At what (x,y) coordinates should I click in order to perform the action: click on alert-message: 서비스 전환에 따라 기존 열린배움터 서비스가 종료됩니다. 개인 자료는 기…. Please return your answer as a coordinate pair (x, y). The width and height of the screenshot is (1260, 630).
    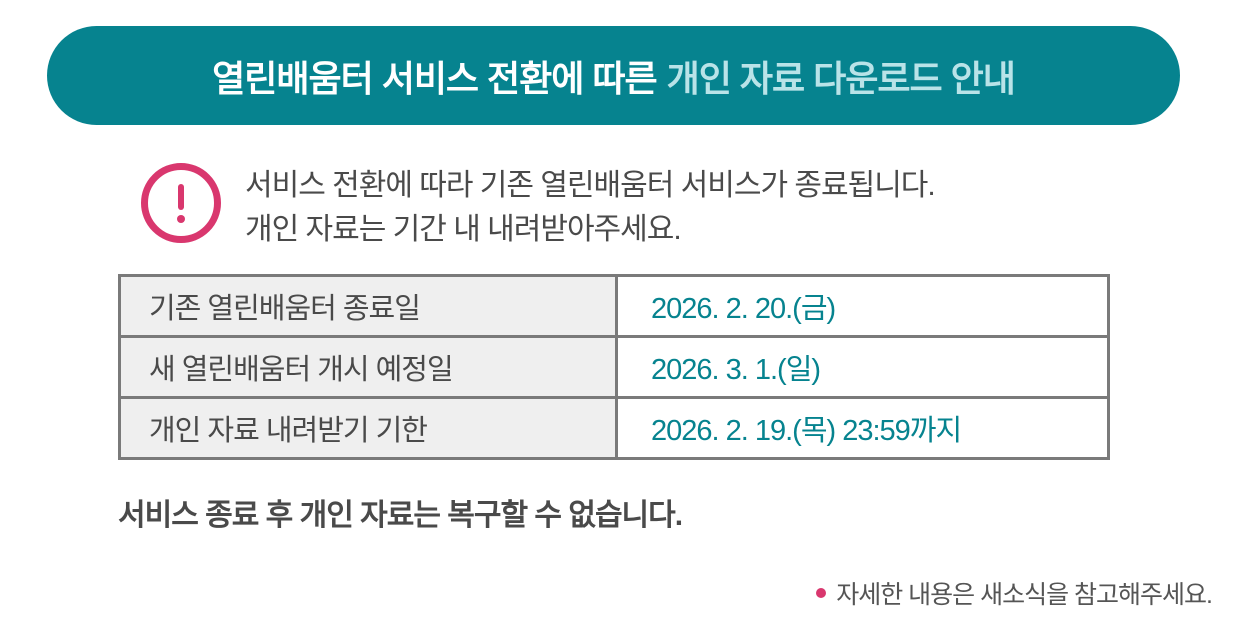
    Looking at the image, I should click on (590, 208).